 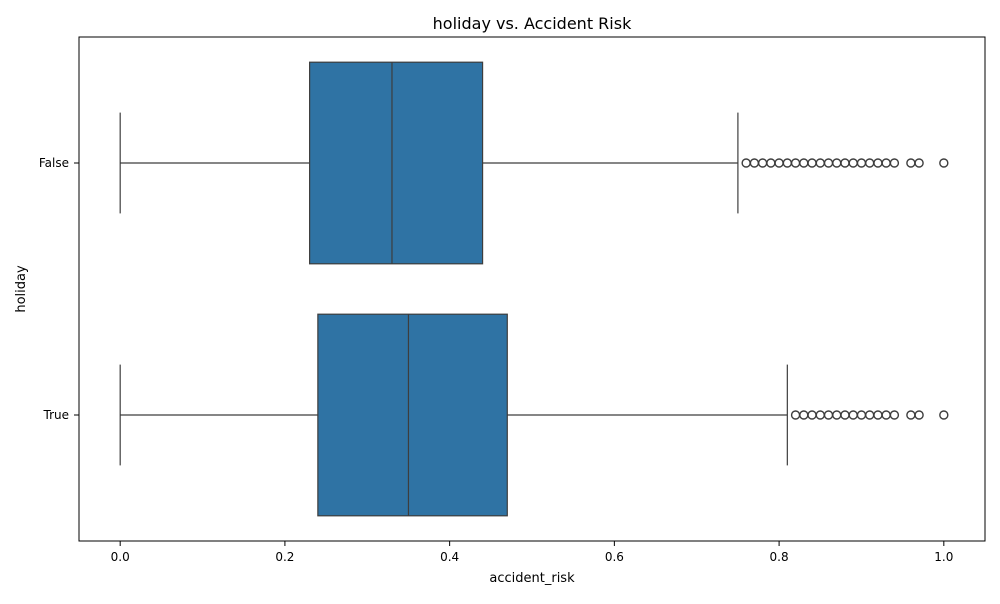 What do you see at coordinates (449, 557) in the screenshot?
I see `x-tick-label: 0.4` at bounding box center [449, 557].